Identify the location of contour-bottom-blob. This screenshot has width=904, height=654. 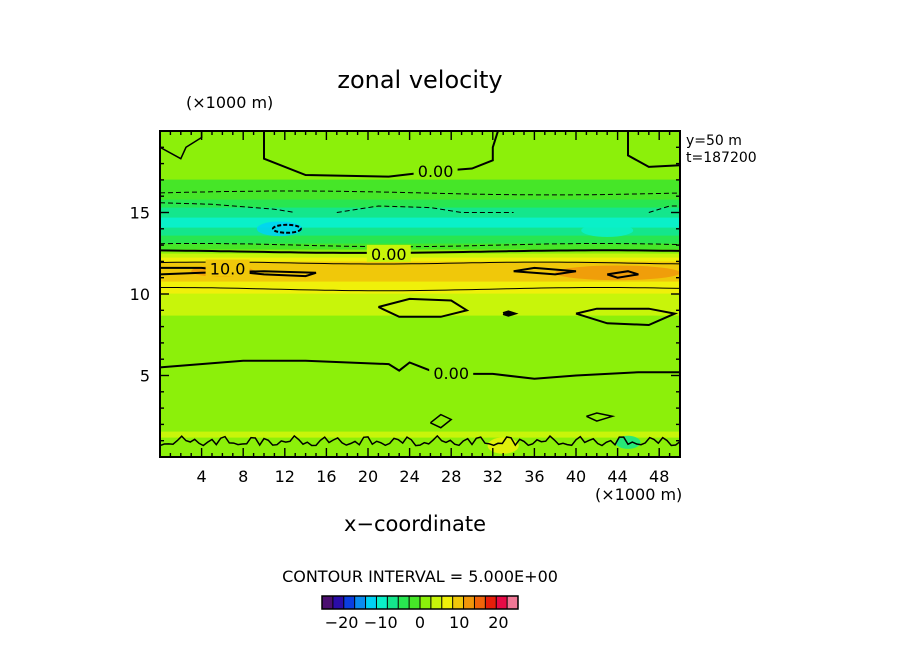
(441, 421).